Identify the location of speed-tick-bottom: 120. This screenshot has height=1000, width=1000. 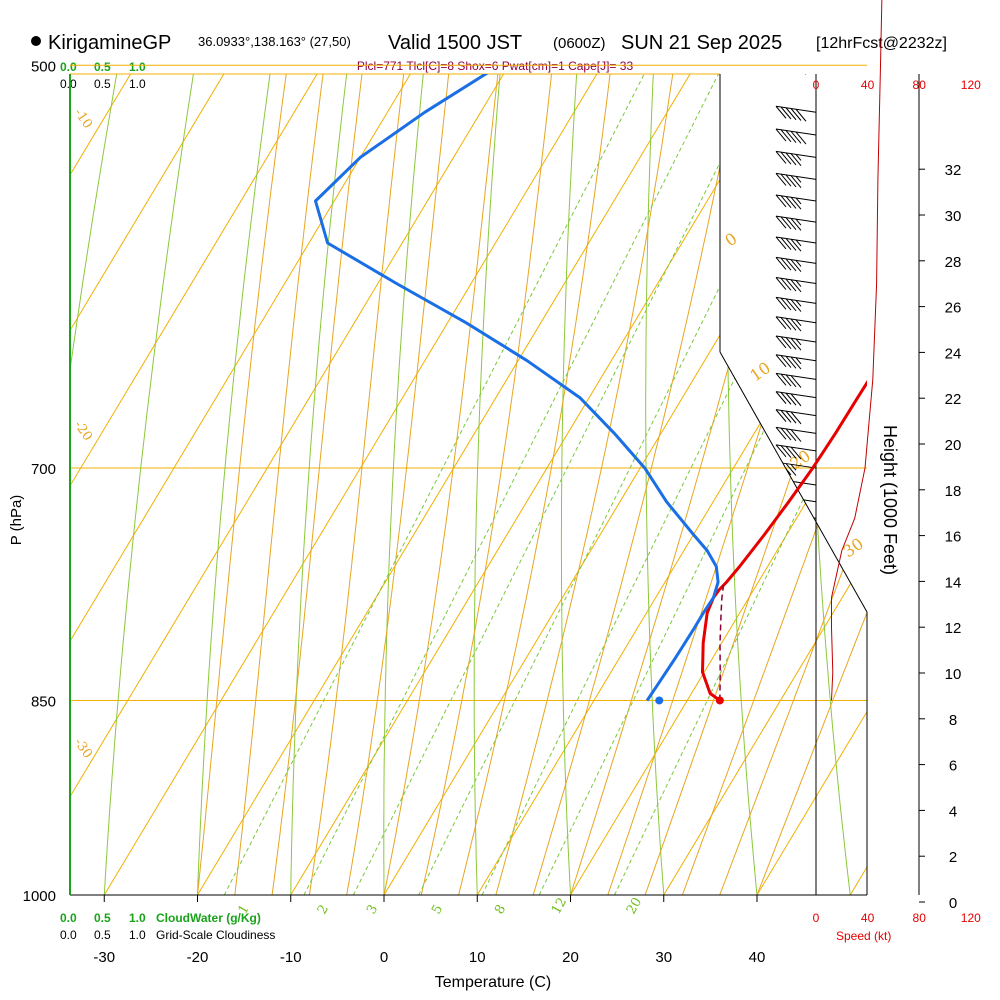
(971, 918).